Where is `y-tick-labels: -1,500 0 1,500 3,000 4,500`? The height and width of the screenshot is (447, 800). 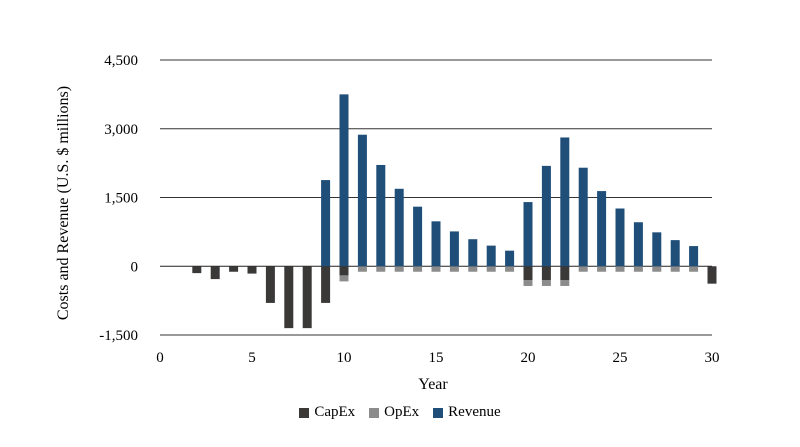 y-tick-labels: -1,500 0 1,500 3,000 4,500 is located at coordinates (118, 198).